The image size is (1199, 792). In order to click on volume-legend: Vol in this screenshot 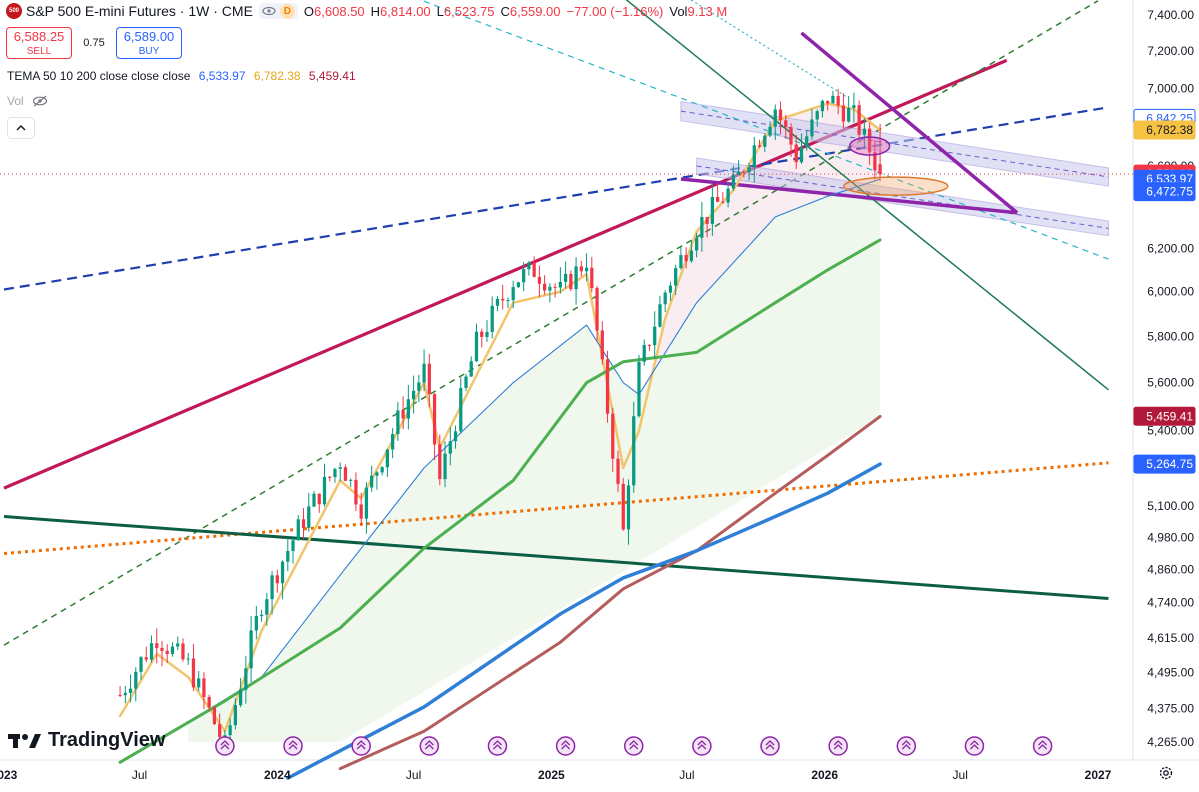, I will do `click(27, 101)`.